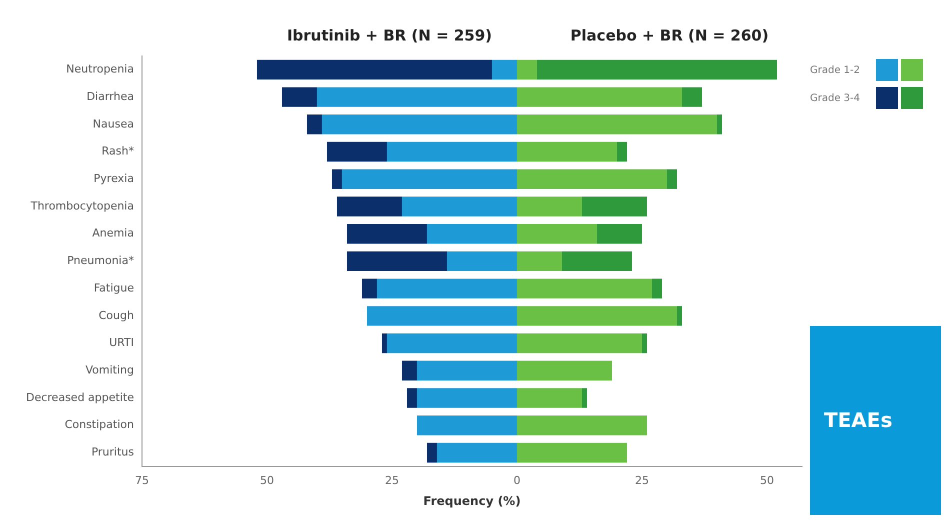  What do you see at coordinates (116, 315) in the screenshot?
I see `y-tick-label: Cough` at bounding box center [116, 315].